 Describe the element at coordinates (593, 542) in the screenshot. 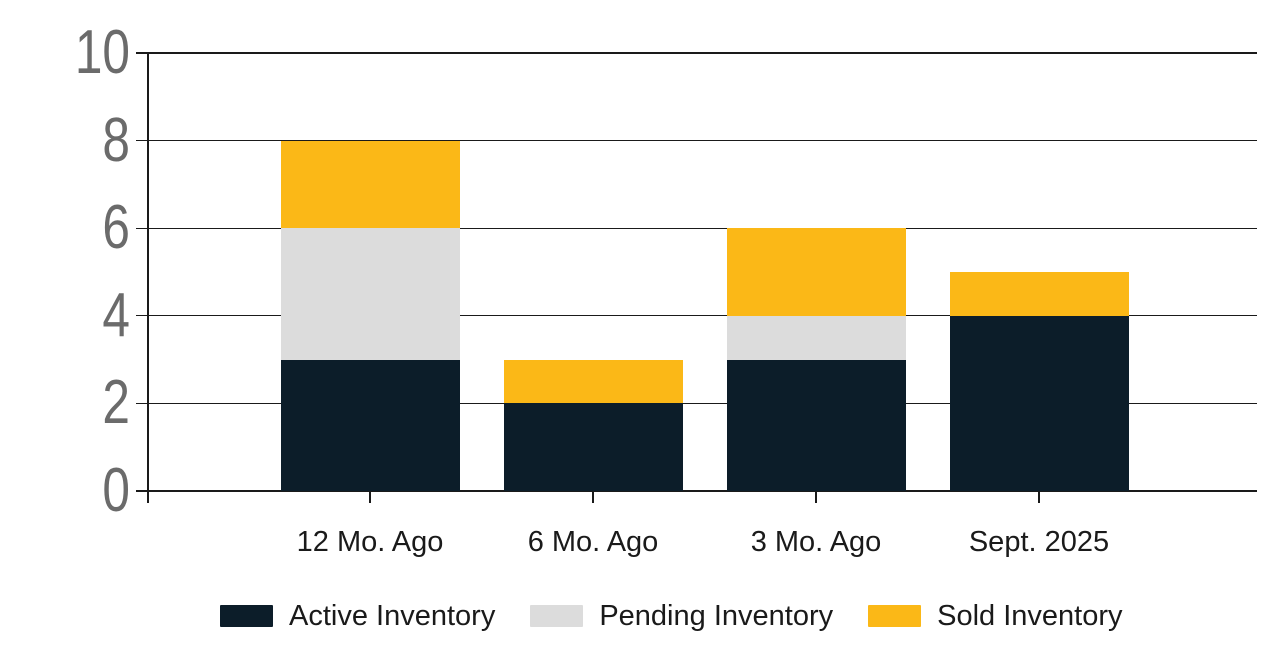

I see `x-axis-label: 6 Mo. Ago` at that location.